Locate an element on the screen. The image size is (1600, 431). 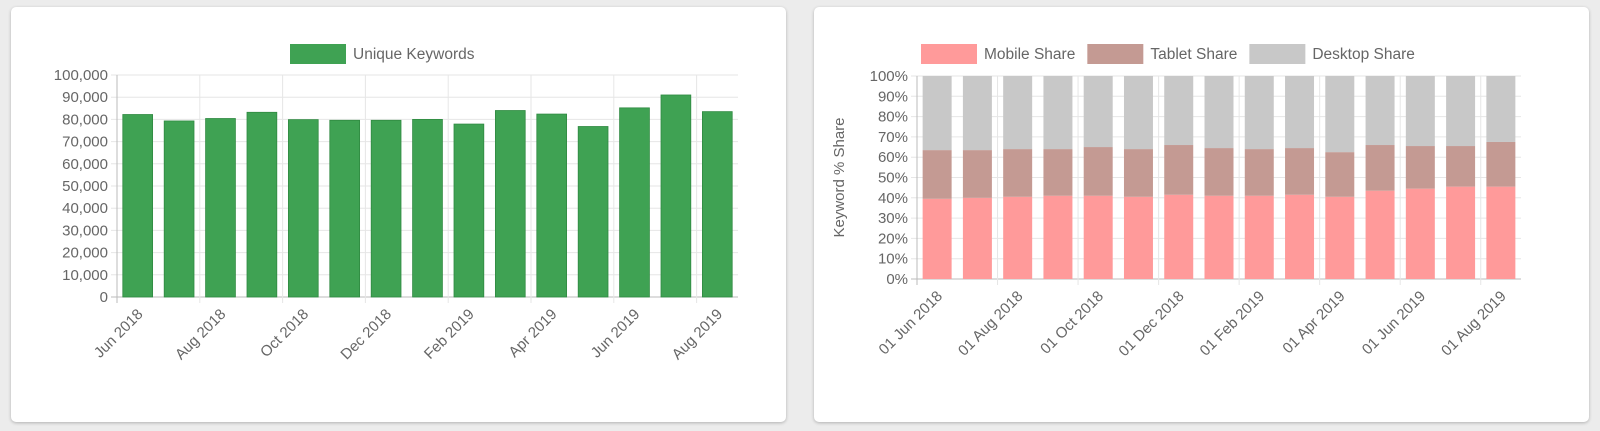
bar-tablet-share-01-jul-2018 is located at coordinates (977, 174).